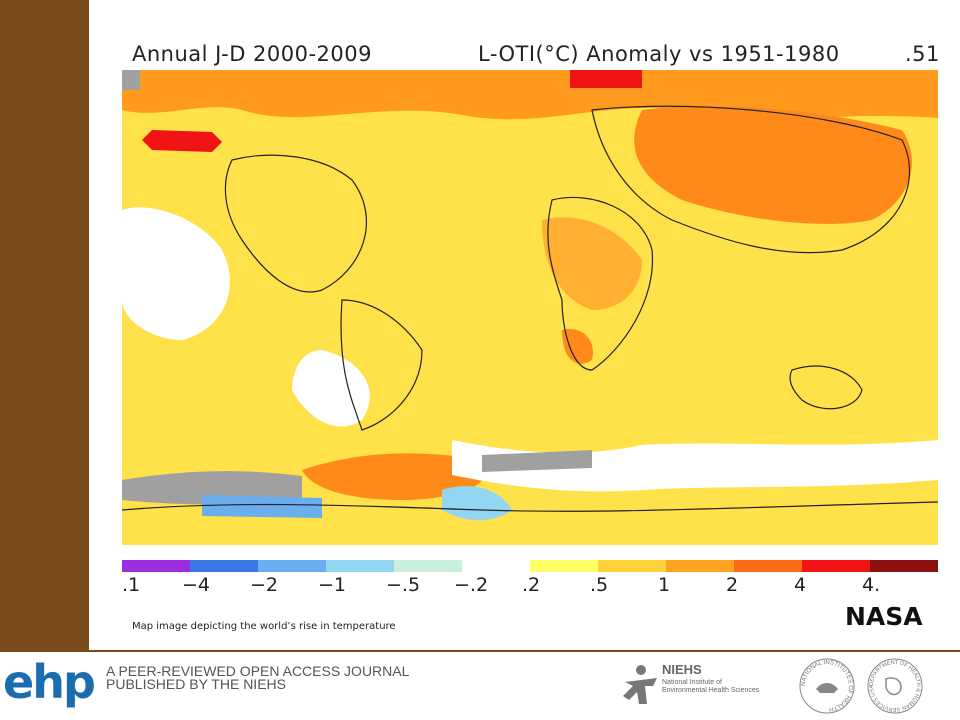 This screenshot has height=720, width=960. Describe the element at coordinates (659, 54) in the screenshot. I see `map-title-metric: L-OTI(°C) Anomaly vs 1951-1980` at that location.